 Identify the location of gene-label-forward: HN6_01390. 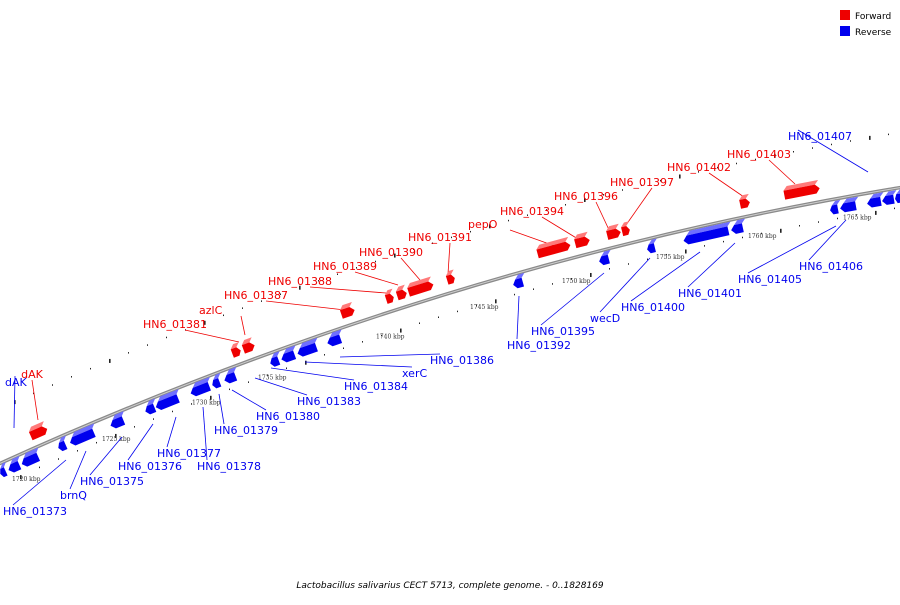
(391, 252).